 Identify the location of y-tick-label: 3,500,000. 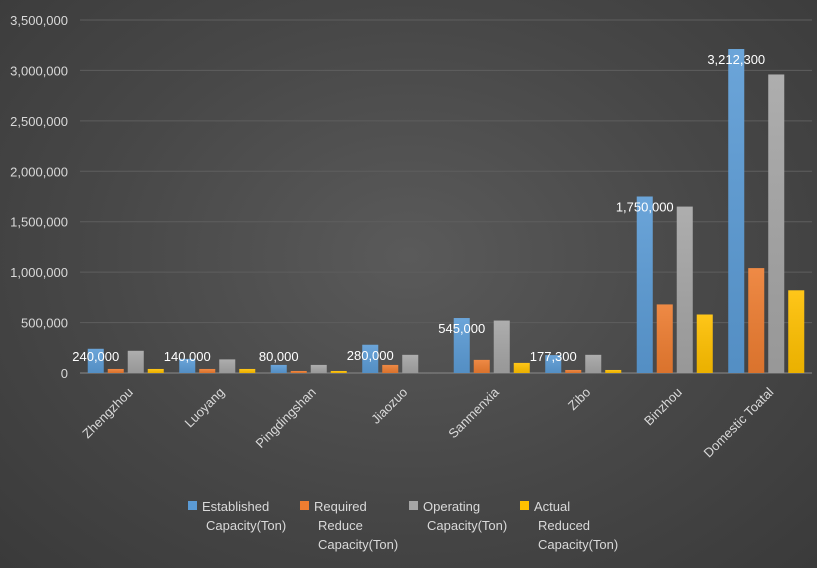
(39, 20).